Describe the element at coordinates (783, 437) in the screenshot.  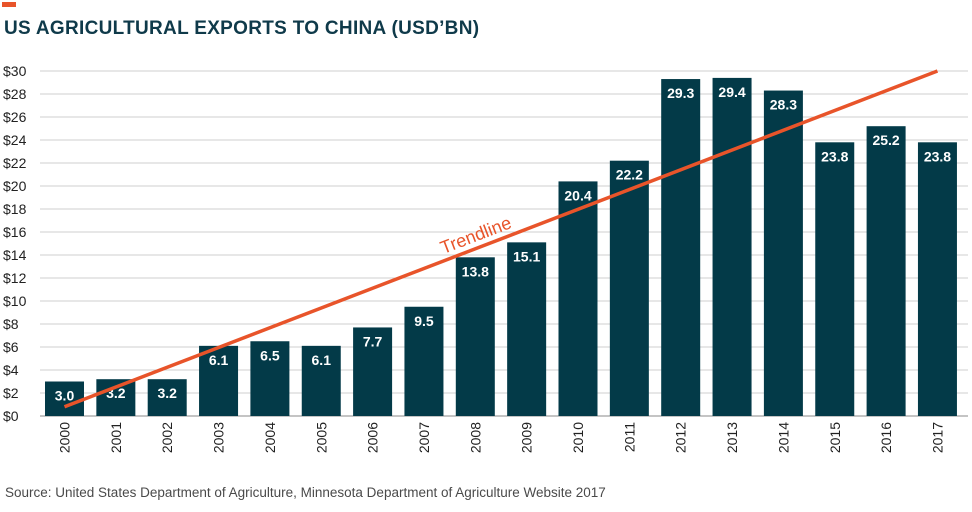
I see `x-tick-label: 2014` at that location.